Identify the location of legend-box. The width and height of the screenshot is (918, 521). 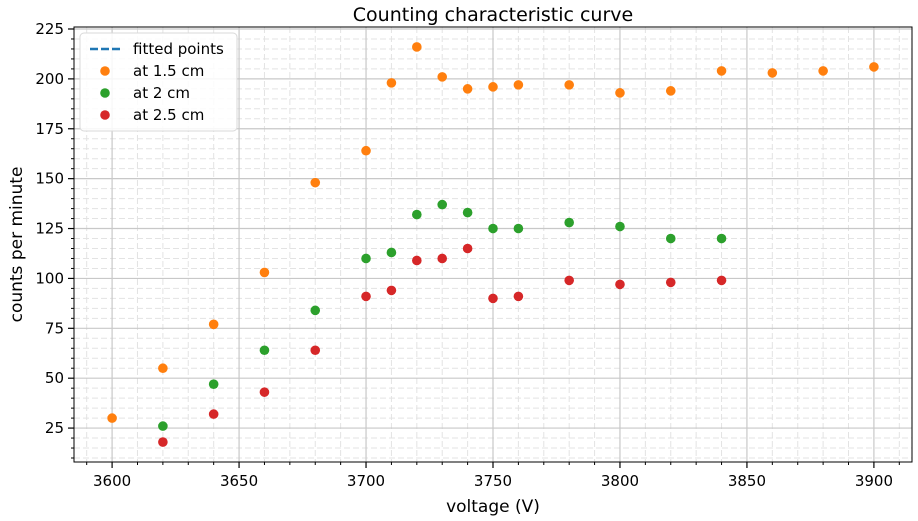
(158, 82).